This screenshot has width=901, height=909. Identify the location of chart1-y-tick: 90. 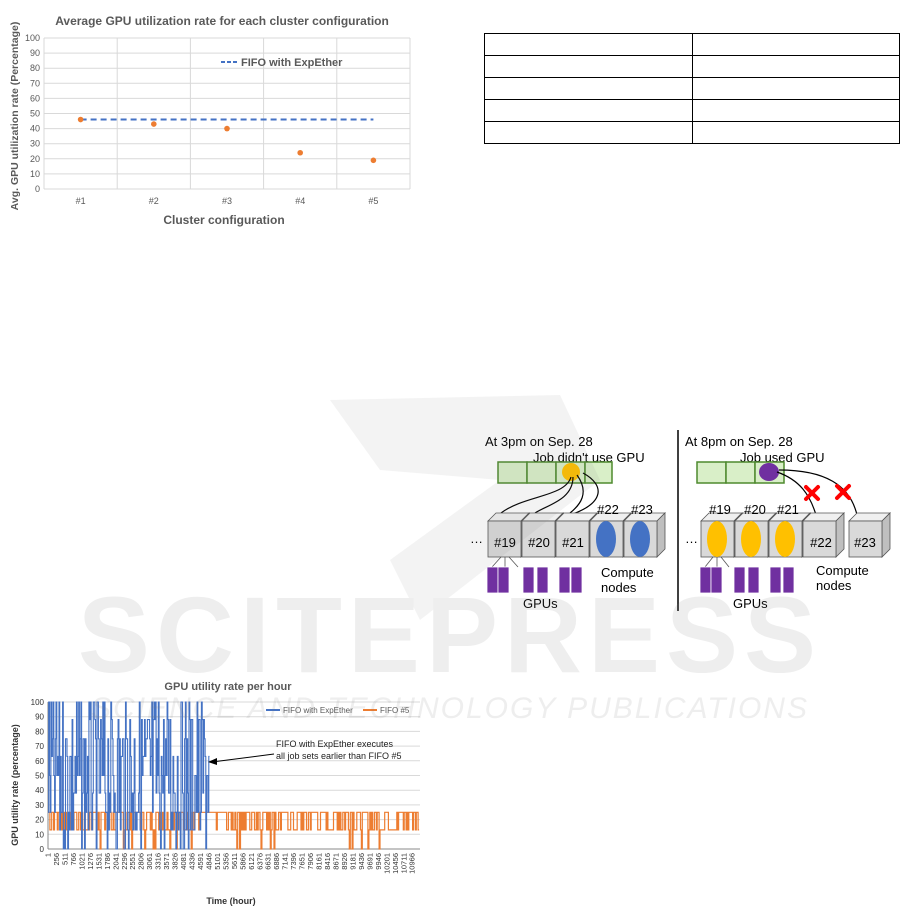
(35, 53).